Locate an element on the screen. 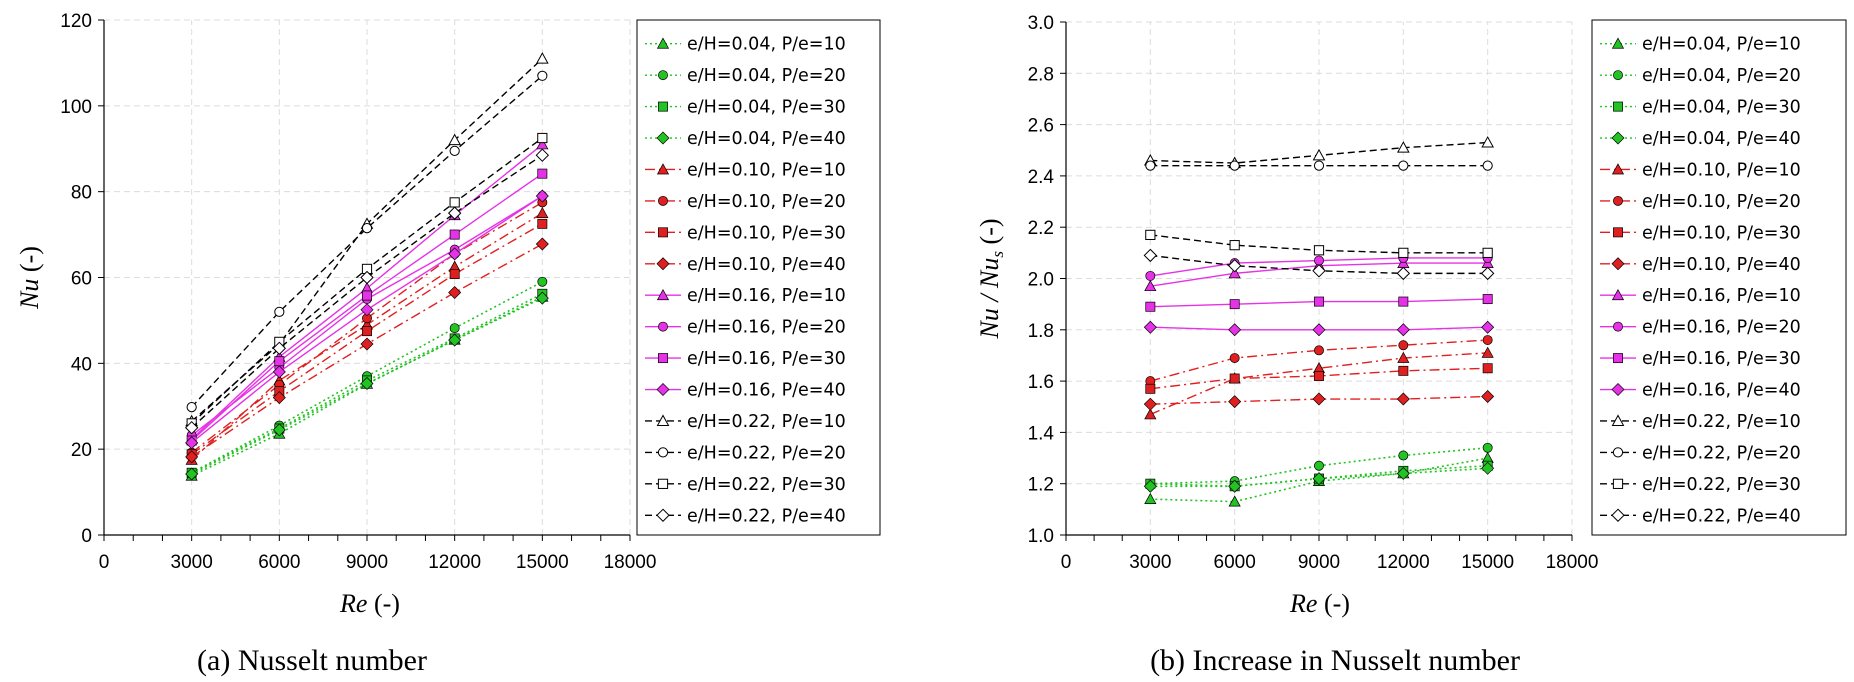 The height and width of the screenshot is (682, 1854). legend-label: e/H=0.10, P/e=20 is located at coordinates (1721, 202).